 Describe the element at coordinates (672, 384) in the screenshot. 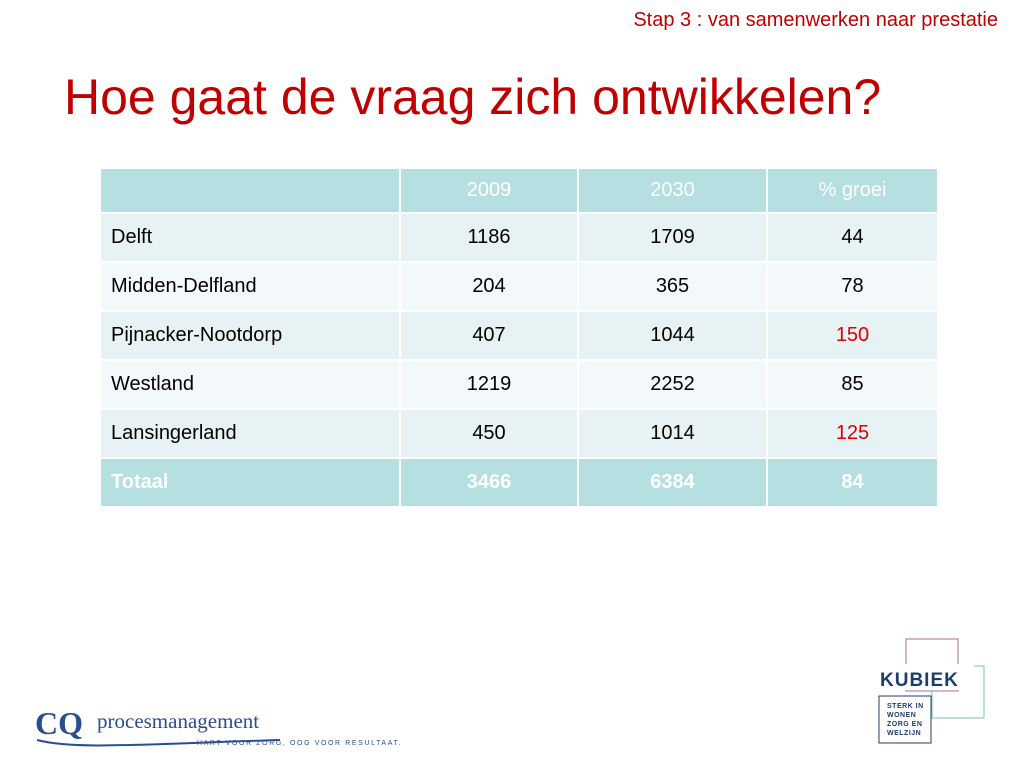

I see `value-2030: 2252` at that location.